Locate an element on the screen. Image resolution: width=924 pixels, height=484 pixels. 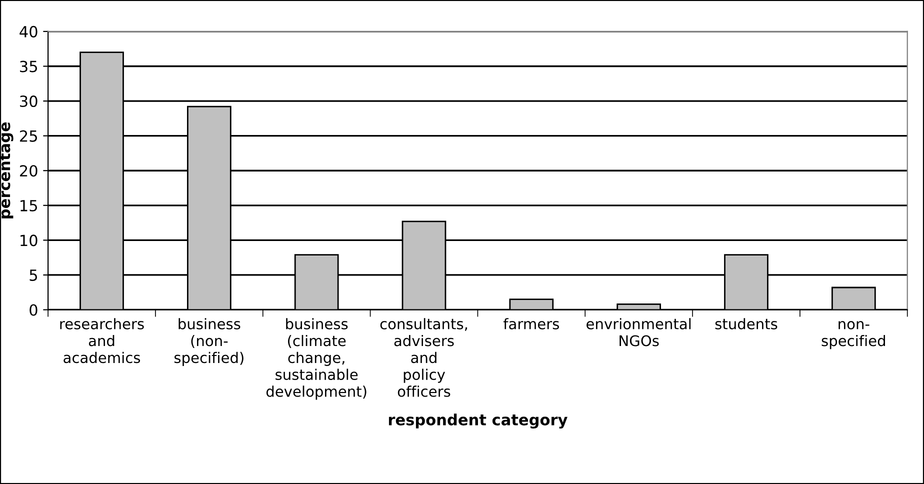
y-tick-label: 0 is located at coordinates (34, 310).